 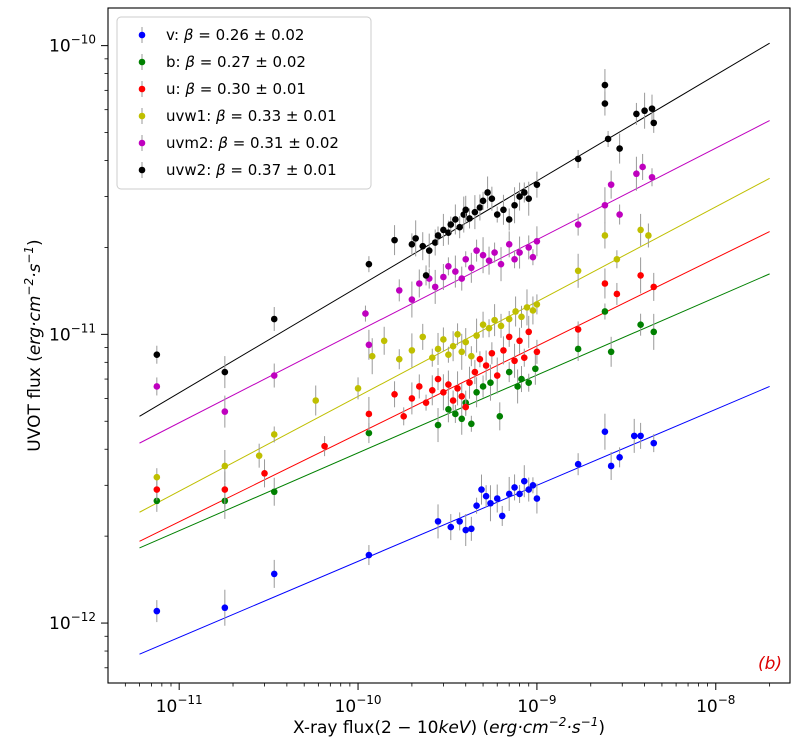 I want to click on legend-entry-uvm2: uvm2: β = 0.31 ± 0.02, so click(x=238, y=143).